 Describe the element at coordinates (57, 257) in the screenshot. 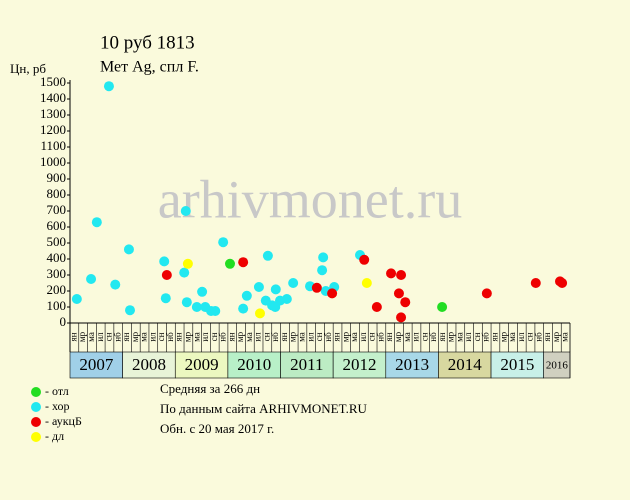

I see `y-tick-label: 400` at that location.